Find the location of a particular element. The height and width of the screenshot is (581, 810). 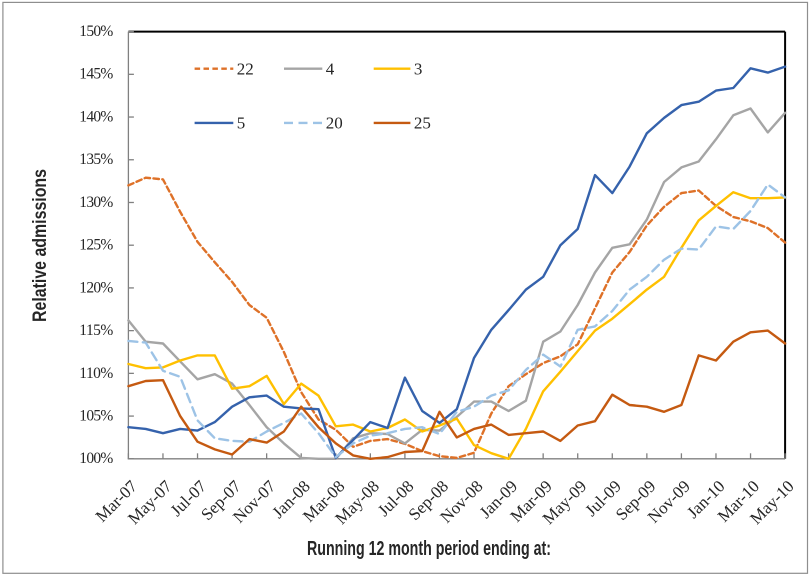

svg-text: 20 is located at coordinates (334, 123).